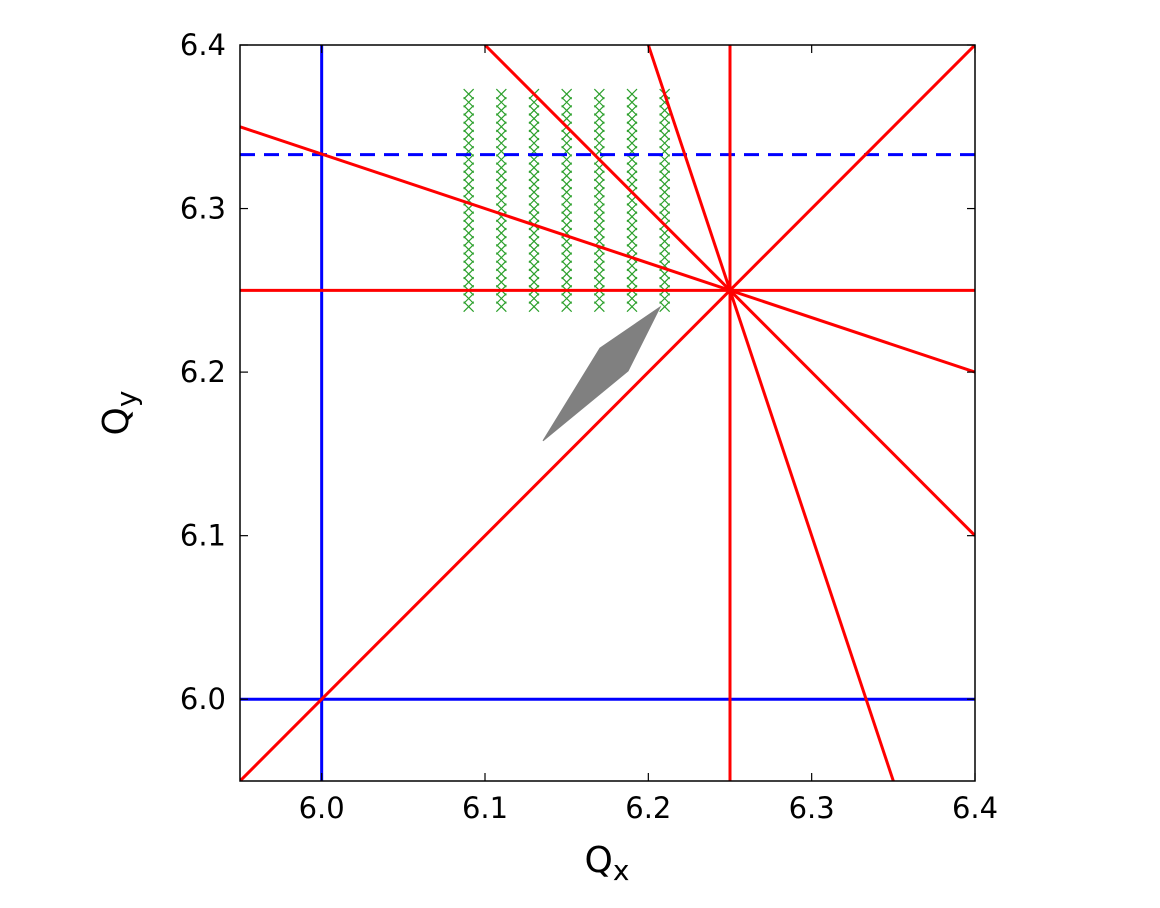 Image resolution: width=1160 pixels, height=908 pixels. What do you see at coordinates (203, 699) in the screenshot?
I see `y-tick-label: 6.0` at bounding box center [203, 699].